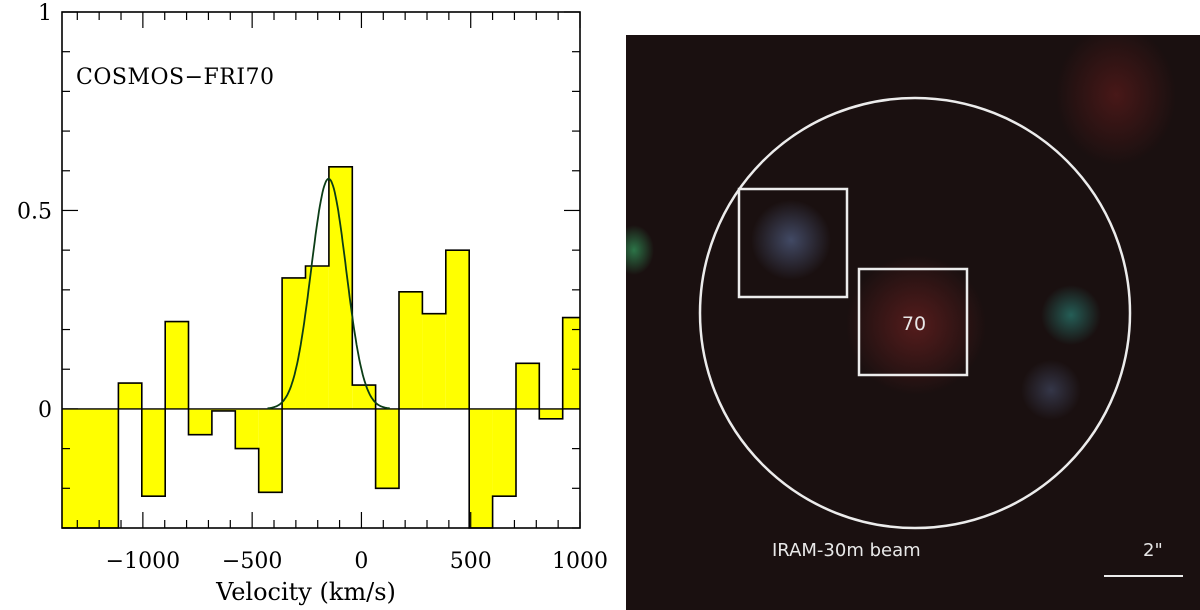  I want to click on x-axis-title: Velocity (km/s), so click(305, 592).